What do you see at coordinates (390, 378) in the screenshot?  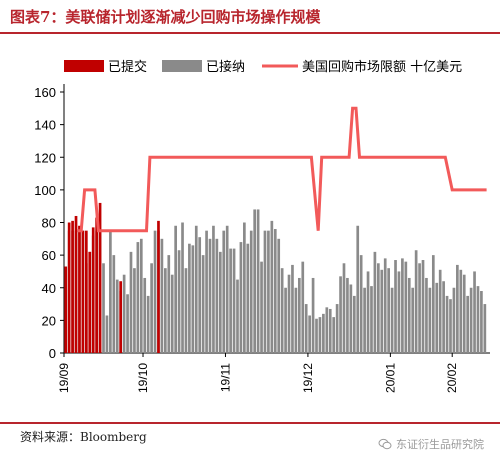 I see `x-tick-label: 20/01` at bounding box center [390, 378].